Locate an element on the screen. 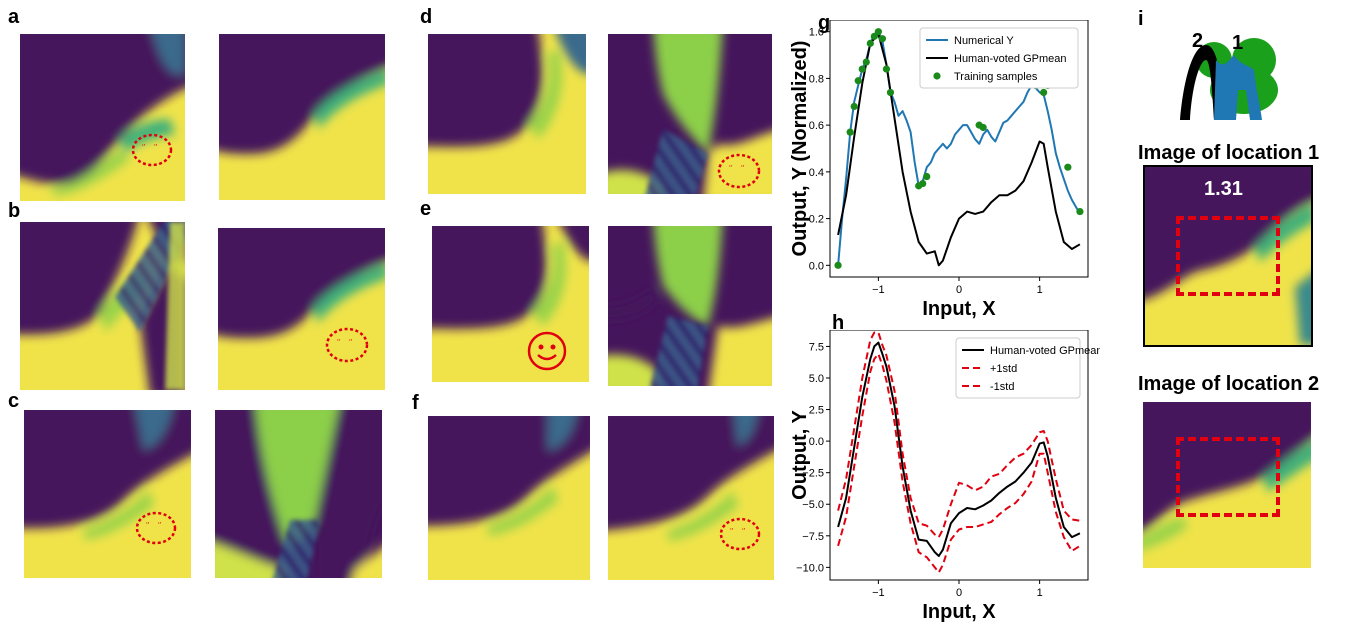  y-tick-label: 7.5 is located at coordinates (816, 347).